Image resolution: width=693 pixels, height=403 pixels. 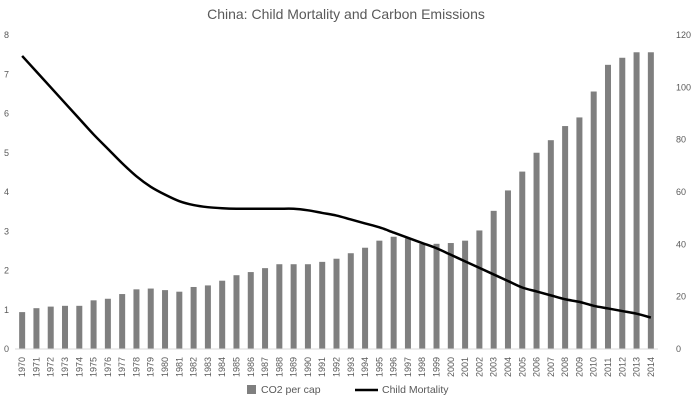 What do you see at coordinates (408, 367) in the screenshot?
I see `x-axis-tick-label: 1997` at bounding box center [408, 367].